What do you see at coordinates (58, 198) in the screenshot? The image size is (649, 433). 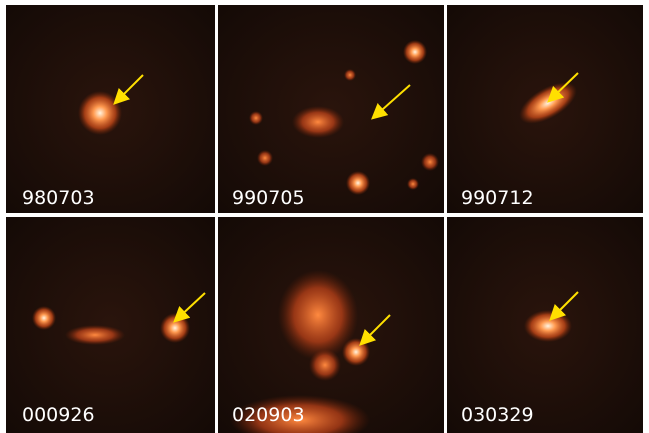 I see `panel-label: 980703` at bounding box center [58, 198].